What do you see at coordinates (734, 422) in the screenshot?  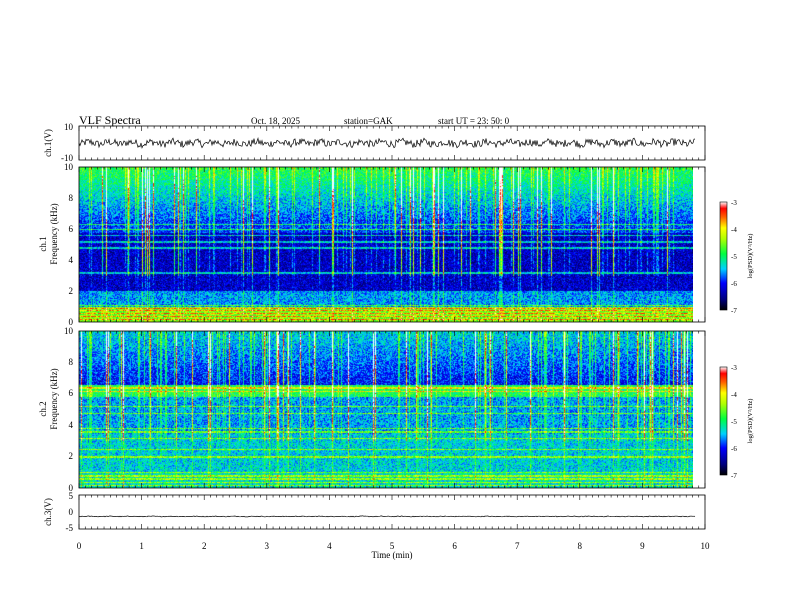 I see `ch2-colorbar-tick-m5: -5` at bounding box center [734, 422].